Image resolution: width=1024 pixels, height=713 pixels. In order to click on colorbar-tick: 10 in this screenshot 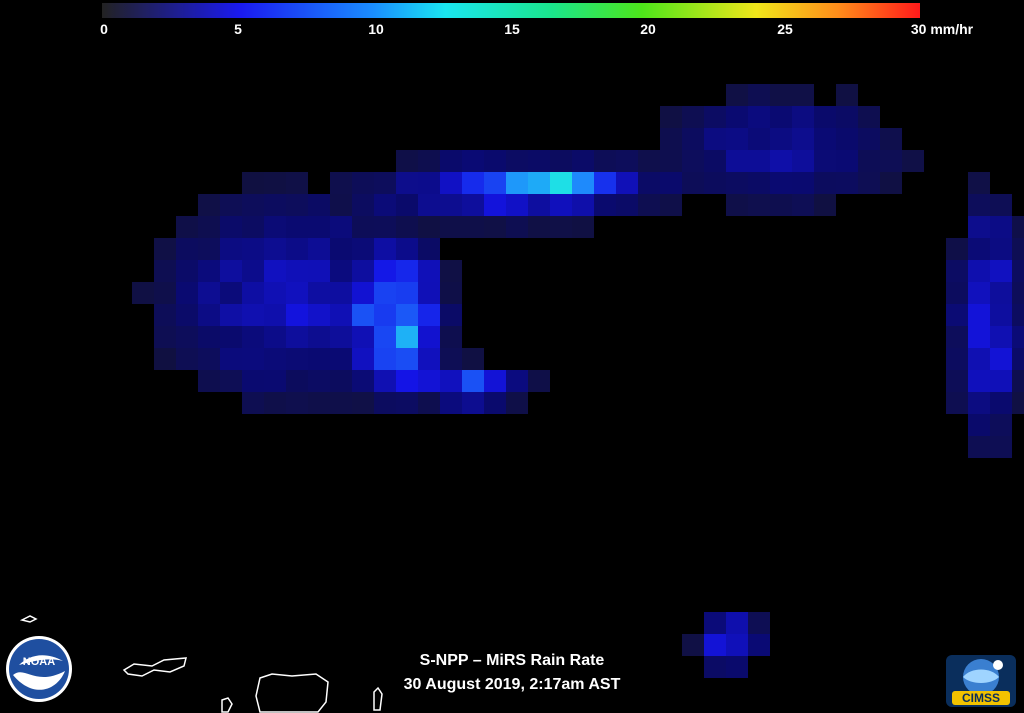, I will do `click(376, 29)`.